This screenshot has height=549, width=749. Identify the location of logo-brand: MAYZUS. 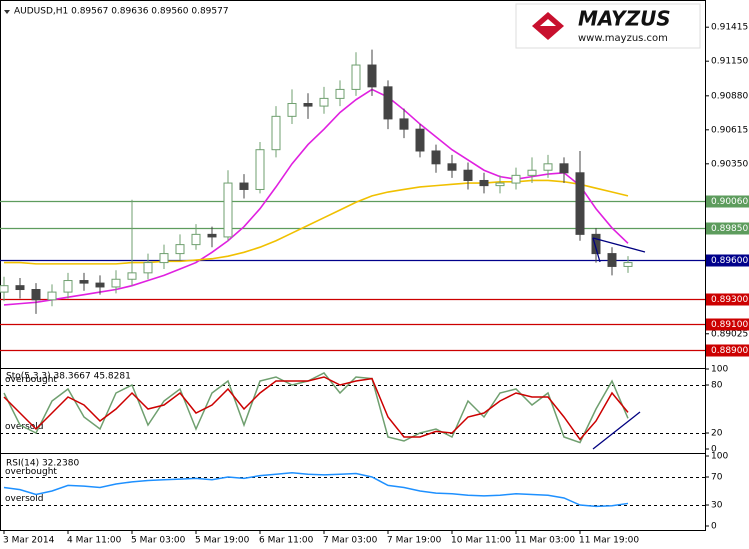
(624, 19).